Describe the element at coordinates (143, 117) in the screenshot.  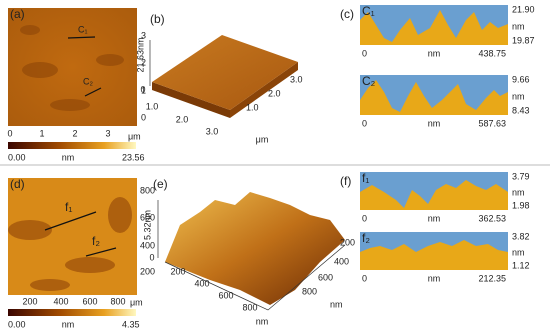
I see `y-tick-label: 0` at that location.